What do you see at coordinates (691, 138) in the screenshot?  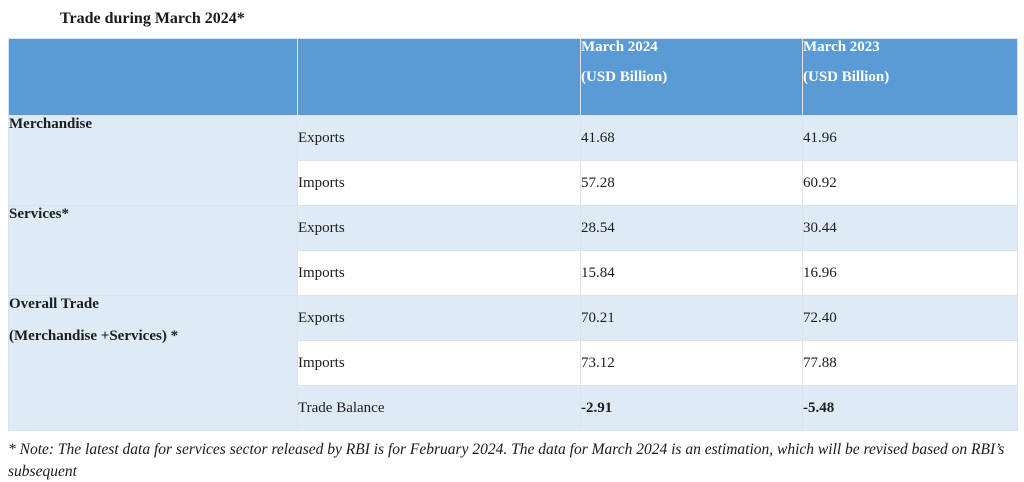 I see `value-march-2024: 41.68` at bounding box center [691, 138].